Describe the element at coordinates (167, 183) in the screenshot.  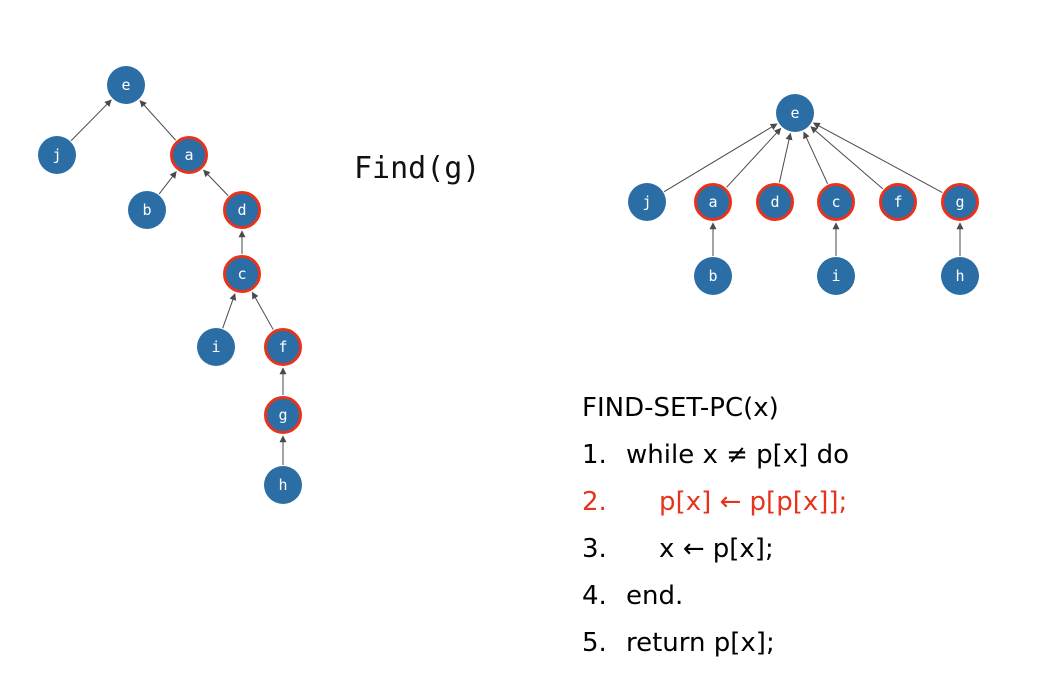
I see `edge-b-to-a` at that location.